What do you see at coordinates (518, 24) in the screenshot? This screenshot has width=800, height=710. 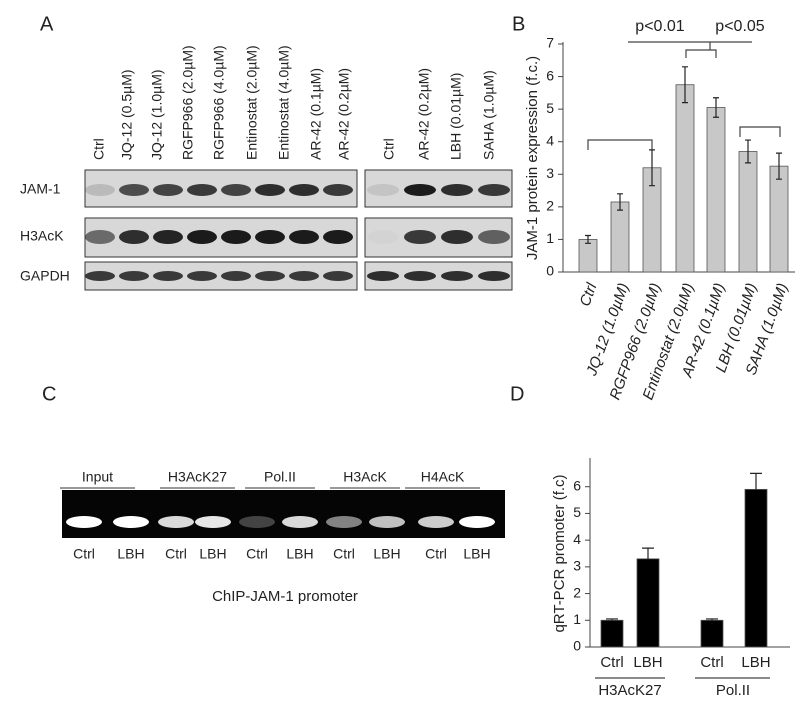 I see `panel-label: B` at bounding box center [518, 24].